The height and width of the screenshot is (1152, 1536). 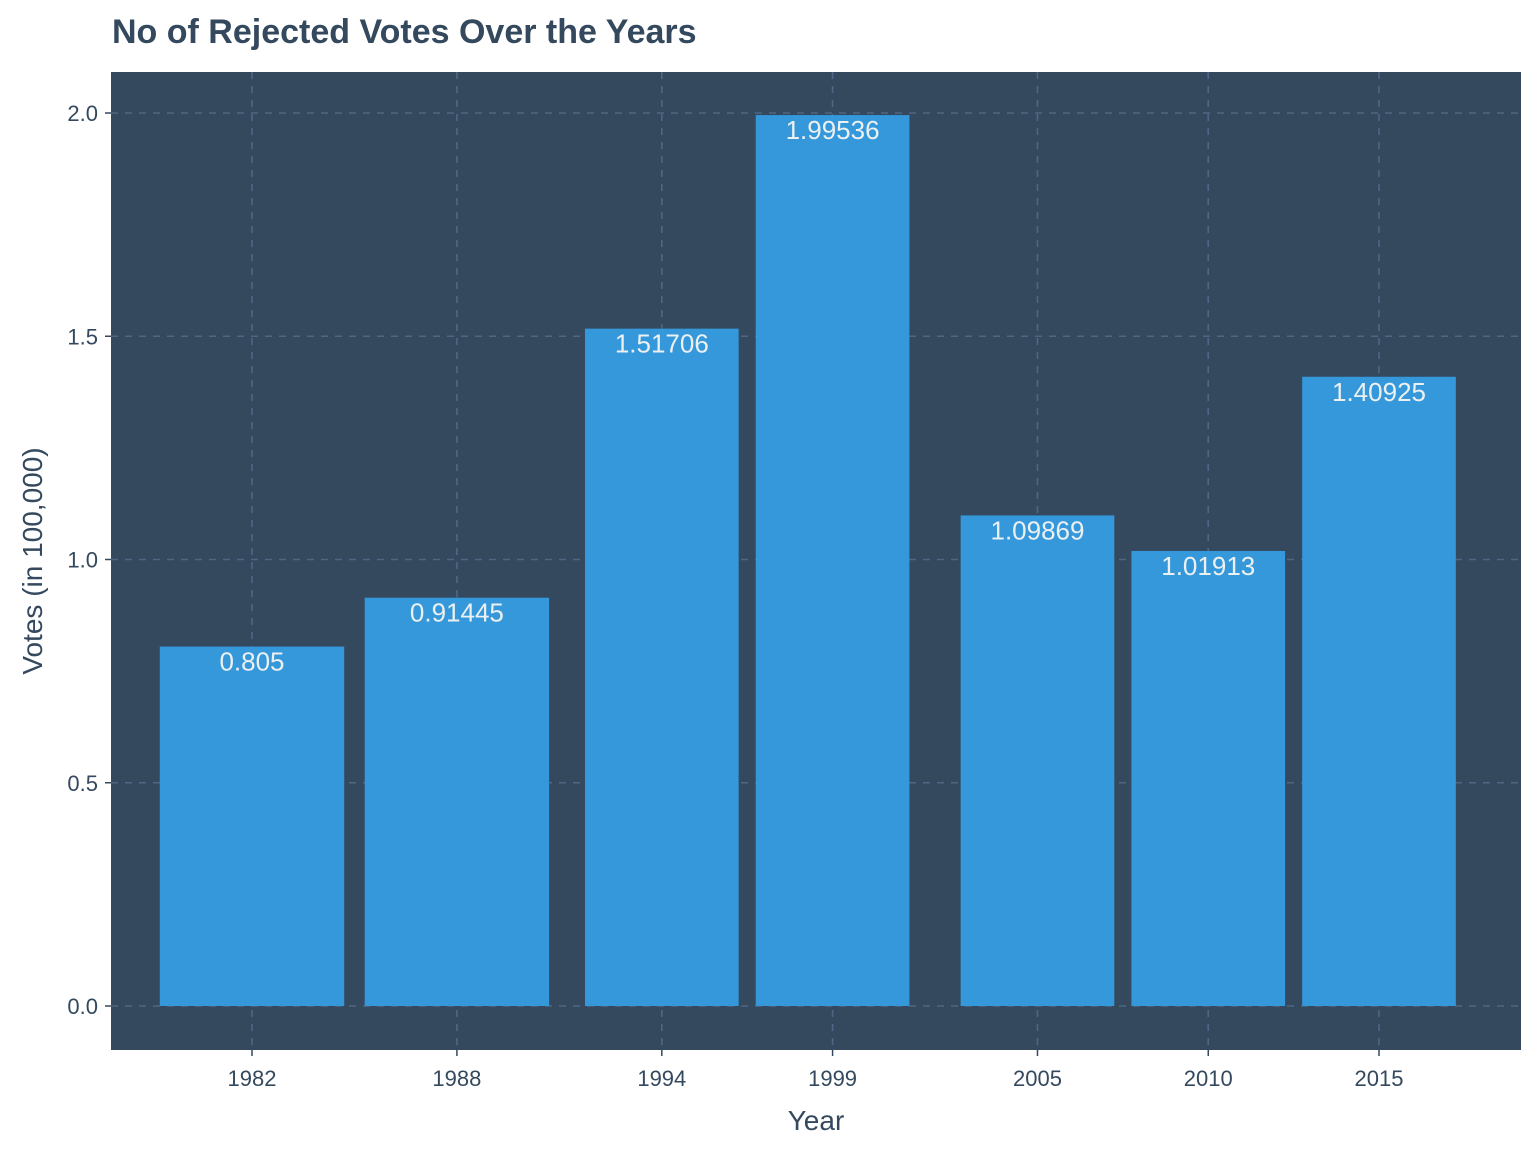 What do you see at coordinates (1037, 1078) in the screenshot?
I see `x-tick-label: 2005` at bounding box center [1037, 1078].